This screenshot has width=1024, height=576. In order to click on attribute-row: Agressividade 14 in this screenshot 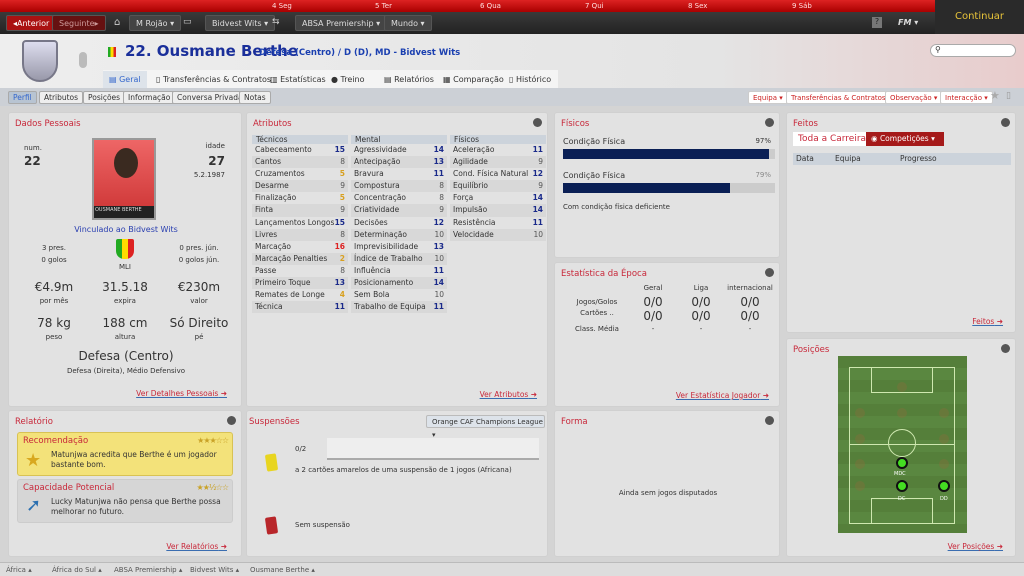, I will do `click(399, 150)`.